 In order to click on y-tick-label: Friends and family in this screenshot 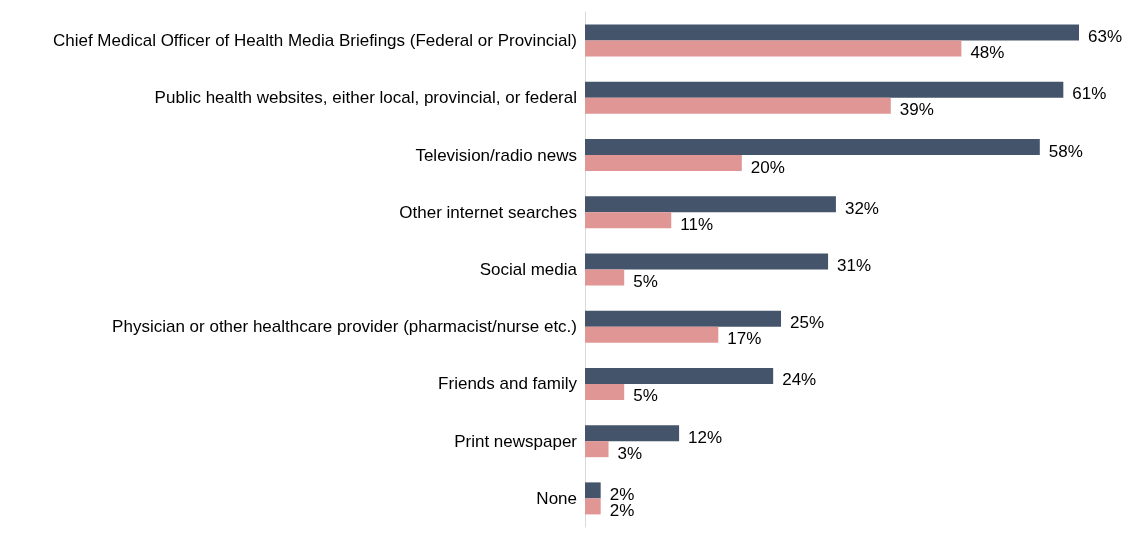, I will do `click(508, 384)`.